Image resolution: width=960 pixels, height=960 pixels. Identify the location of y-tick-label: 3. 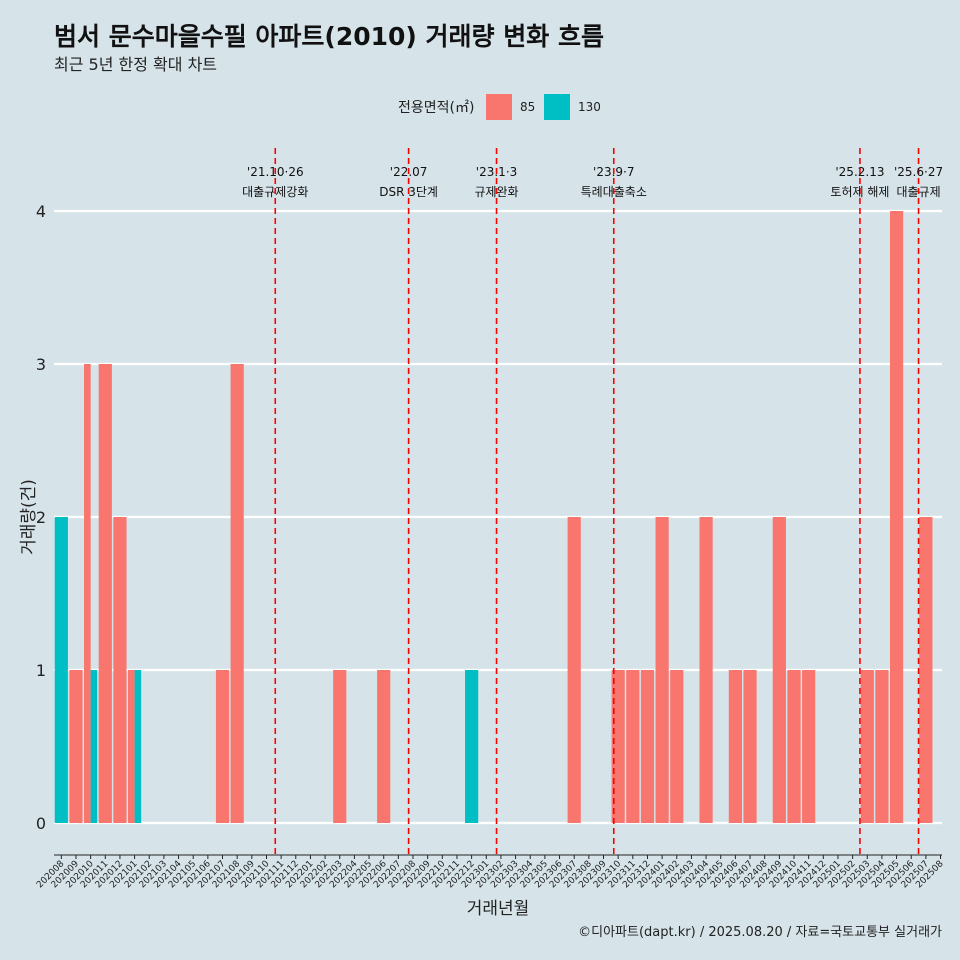
(41, 364).